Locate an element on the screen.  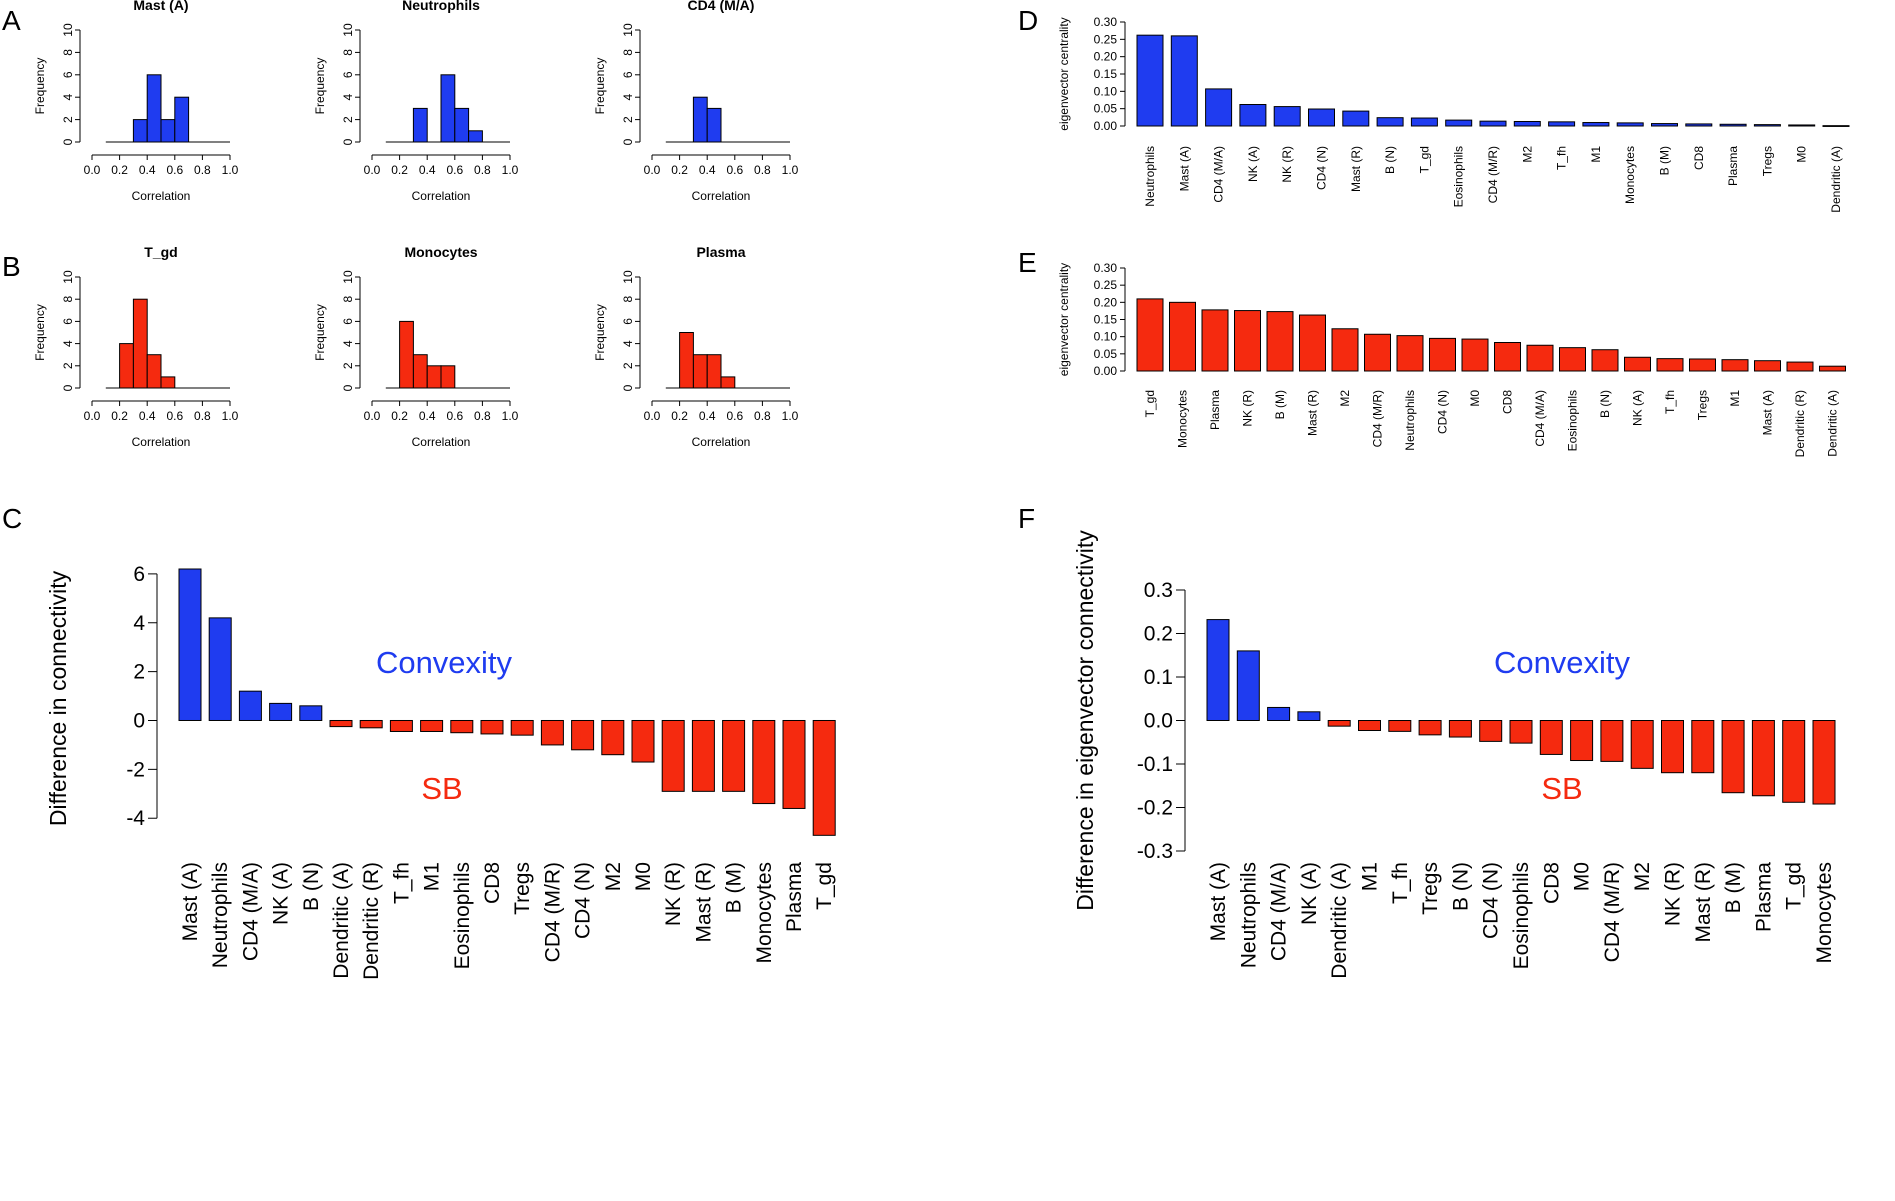
bar-b-m is located at coordinates (1733, 757).